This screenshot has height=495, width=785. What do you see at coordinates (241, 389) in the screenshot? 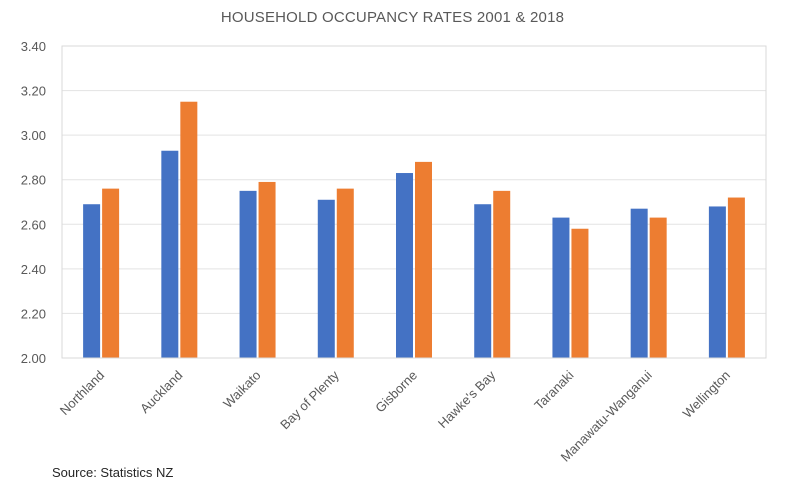
I see `x-tick-label: Waikato` at bounding box center [241, 389].